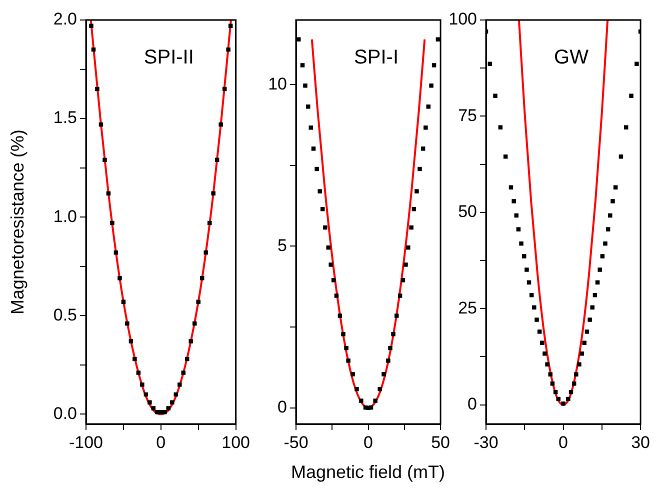 This screenshot has height=490, width=662. Describe the element at coordinates (65, 19) in the screenshot. I see `y-tick-label: 2.0` at that location.